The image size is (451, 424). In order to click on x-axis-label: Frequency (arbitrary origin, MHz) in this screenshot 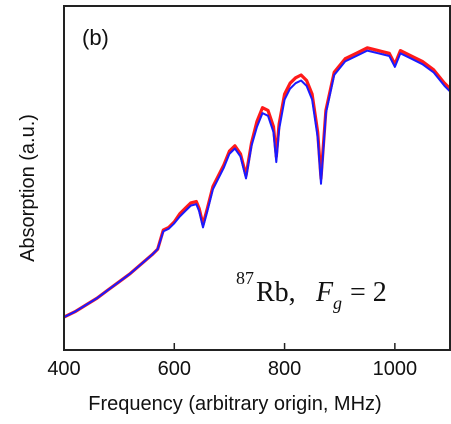, I will do `click(234, 404)`.